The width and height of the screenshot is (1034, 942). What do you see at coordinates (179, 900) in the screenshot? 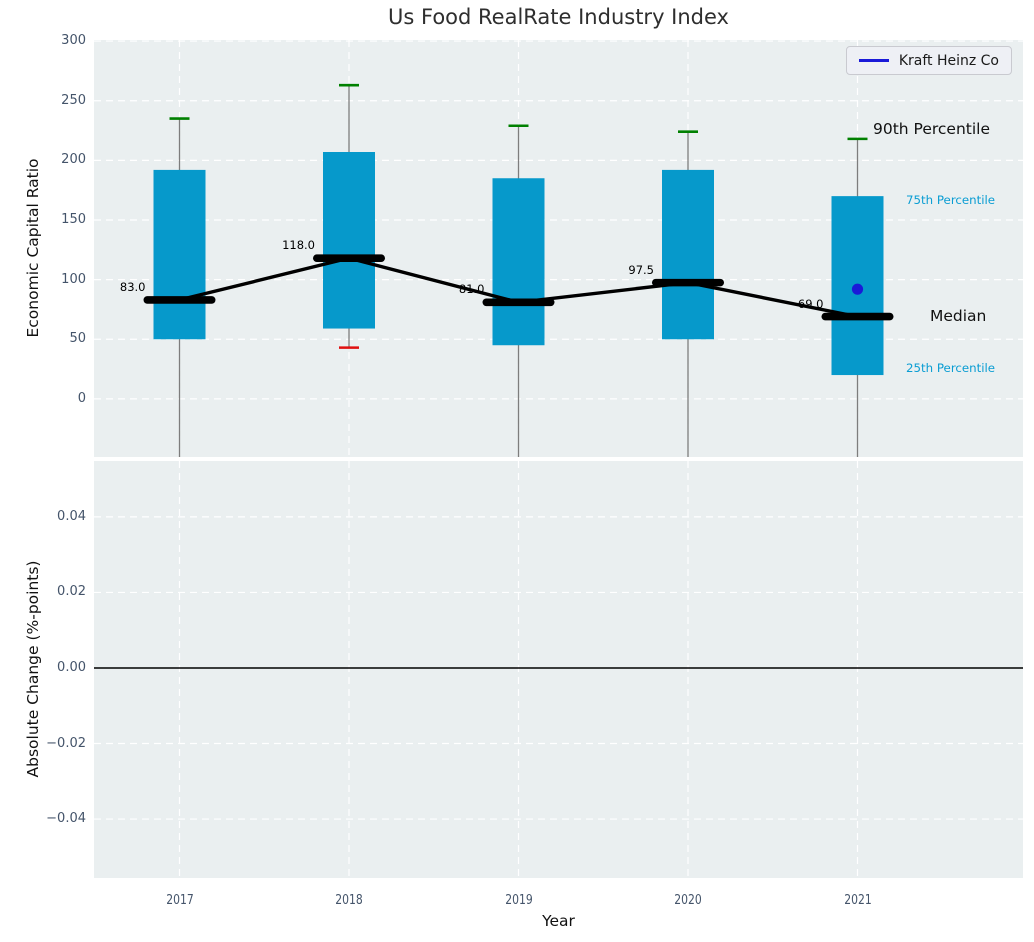
I see `x-tick-label: 2017` at bounding box center [179, 900].